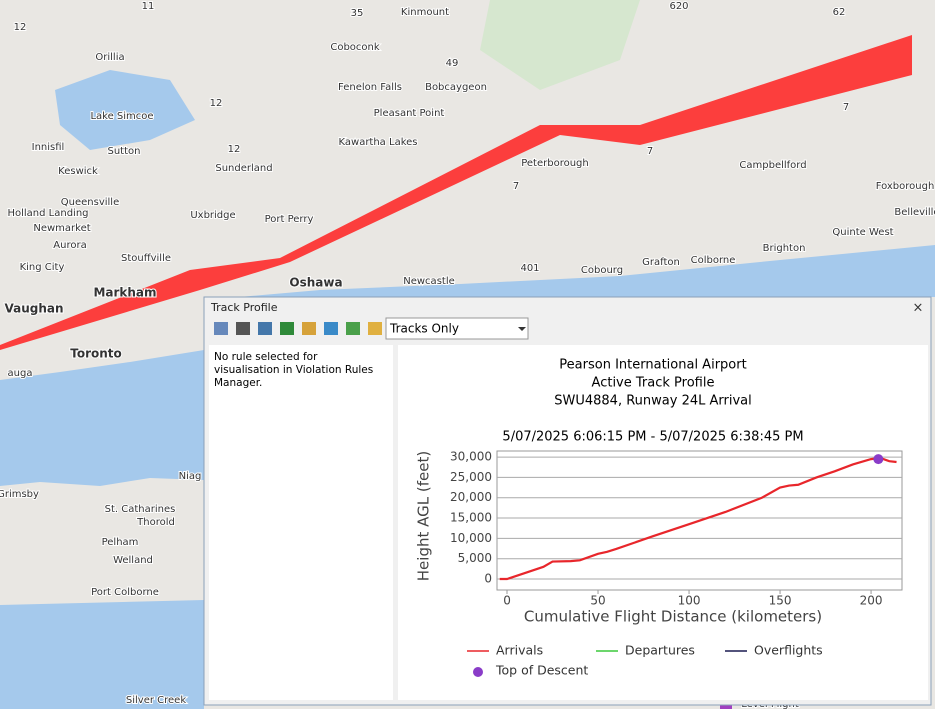  Describe the element at coordinates (673, 617) in the screenshot. I see `x-axis-label: Cumulative Flight Distance (kilometers)` at that location.